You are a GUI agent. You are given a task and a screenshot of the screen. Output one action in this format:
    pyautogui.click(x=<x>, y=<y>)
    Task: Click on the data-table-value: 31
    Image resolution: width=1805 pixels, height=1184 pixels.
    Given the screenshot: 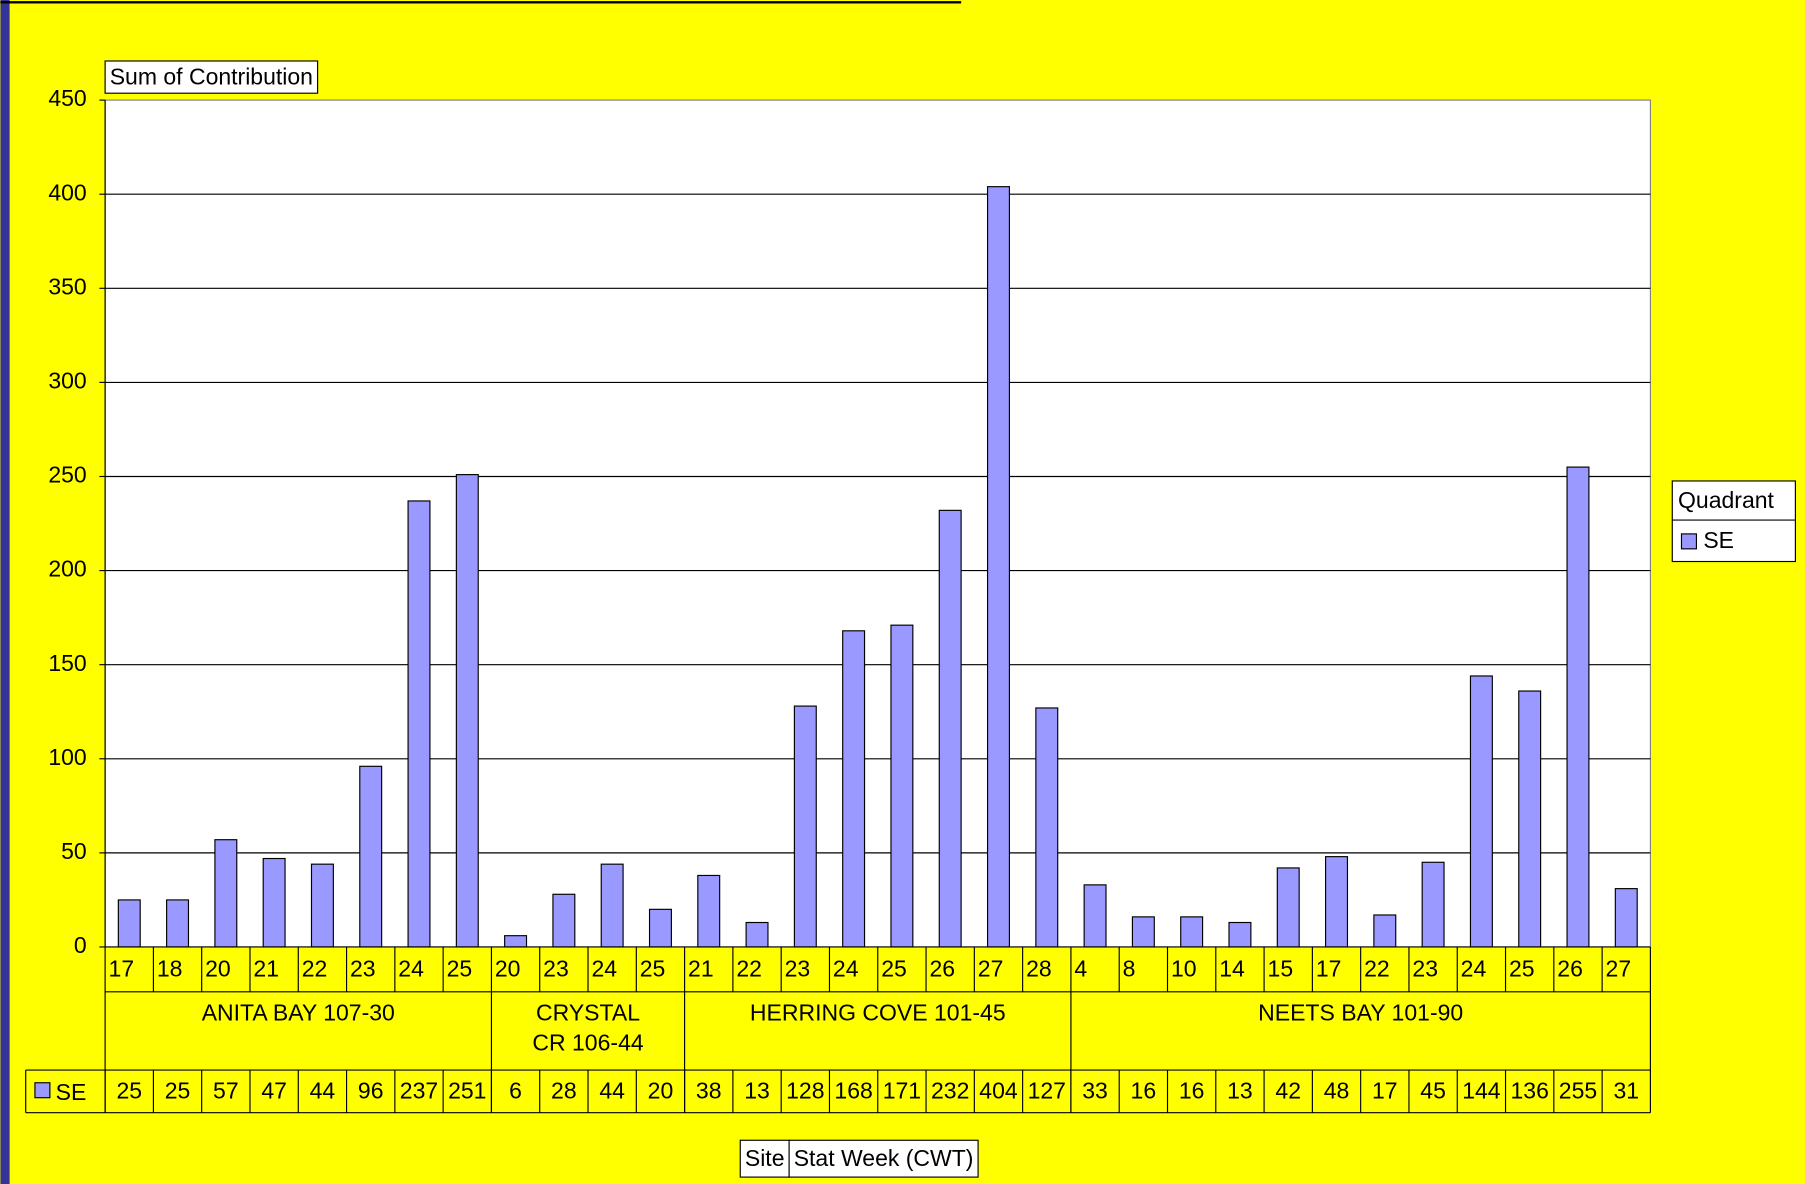 What is the action you would take?
    pyautogui.click(x=1626, y=1091)
    